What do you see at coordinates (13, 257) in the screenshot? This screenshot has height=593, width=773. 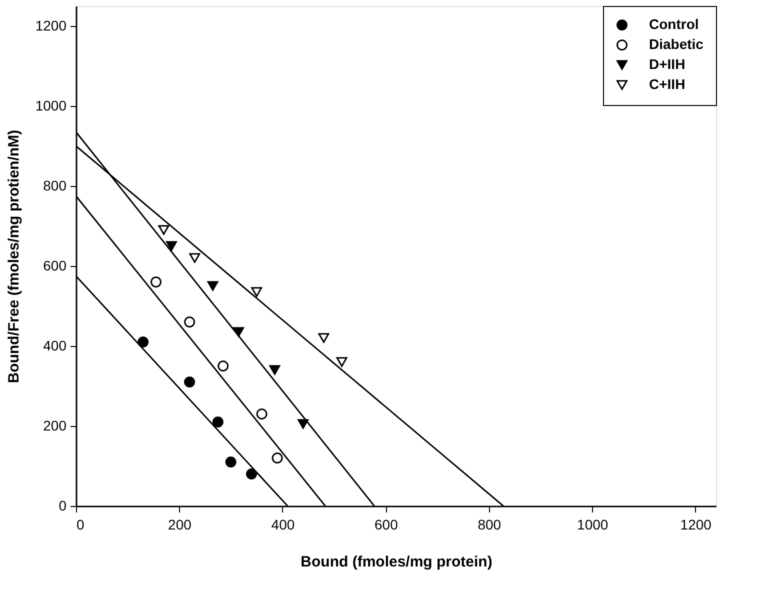 I see `y-axis-title: Bound/Free (fmoles/mg protien/nM)` at bounding box center [13, 257].